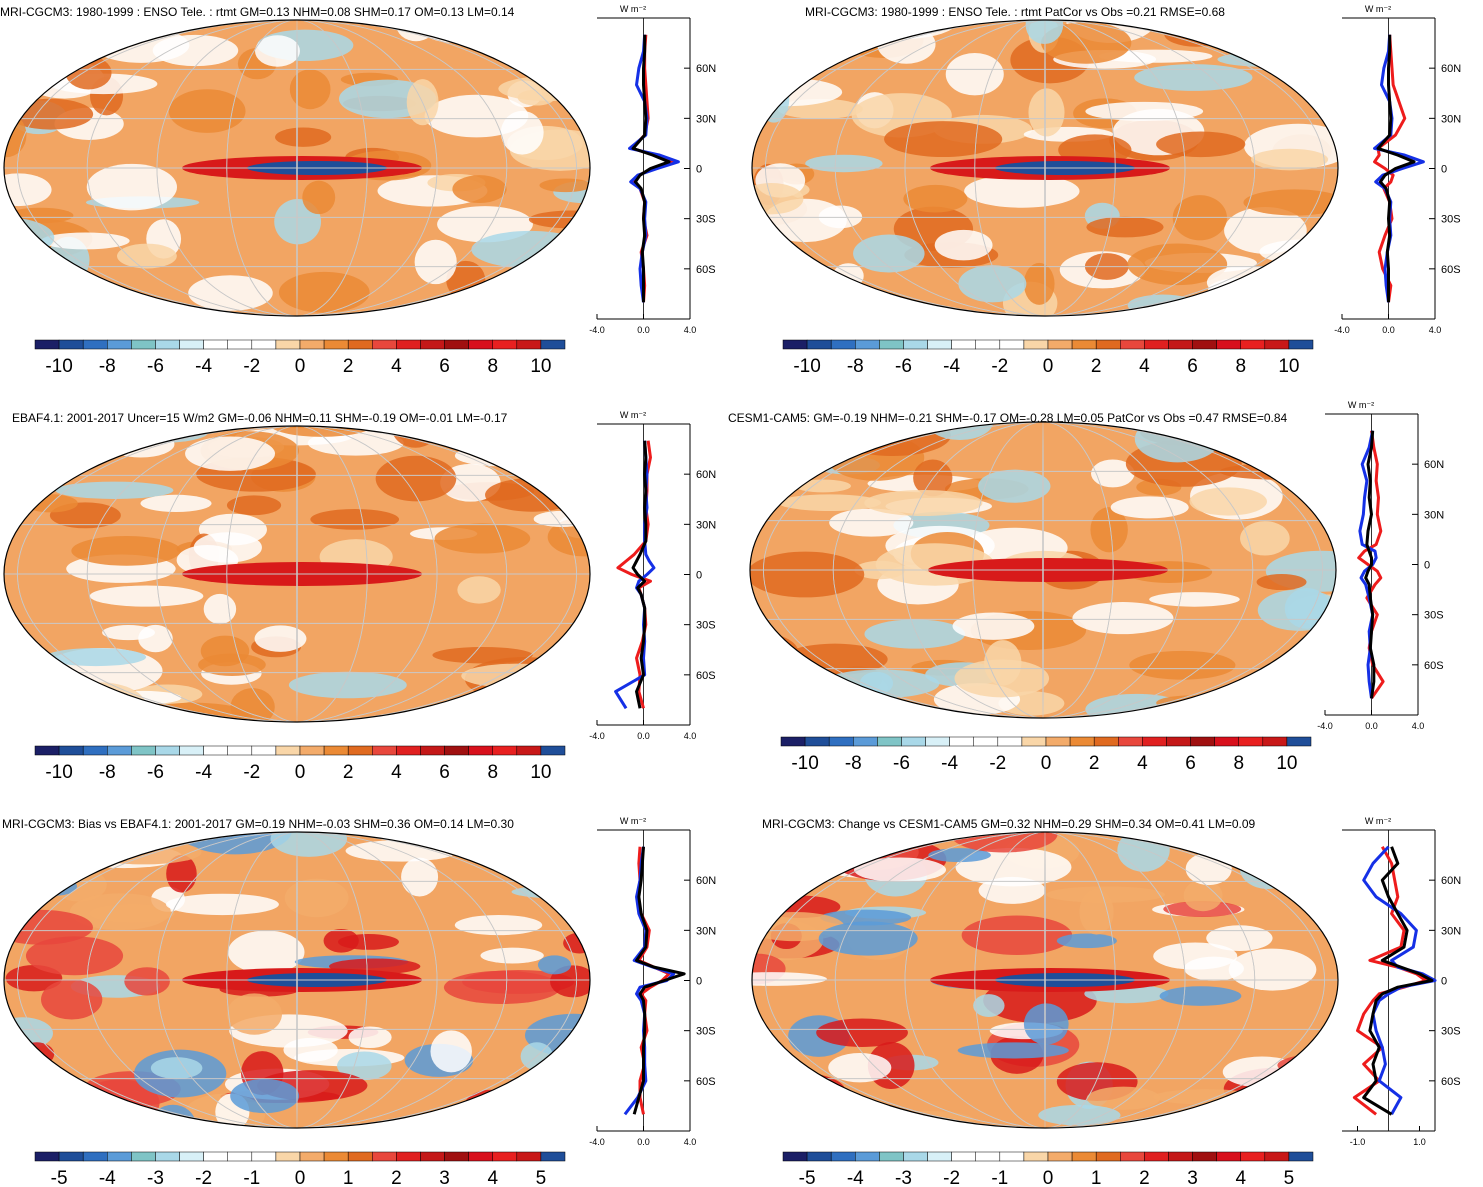 The image size is (1483, 1187). Describe the element at coordinates (1419, 1142) in the screenshot. I see `zonal-x-tick-label: 1.0` at that location.